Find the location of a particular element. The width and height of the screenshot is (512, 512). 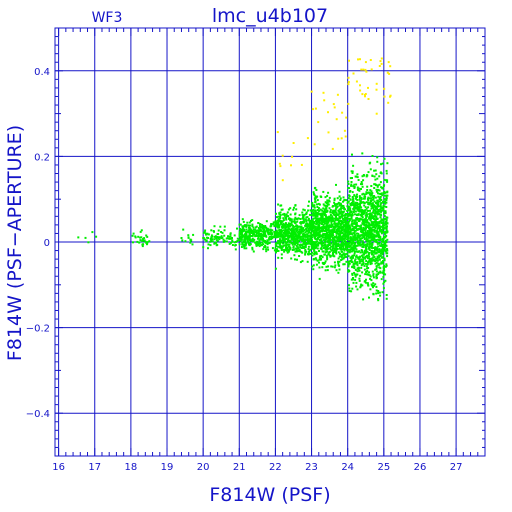

x-axis-label: F814W (PSF) is located at coordinates (269, 495).